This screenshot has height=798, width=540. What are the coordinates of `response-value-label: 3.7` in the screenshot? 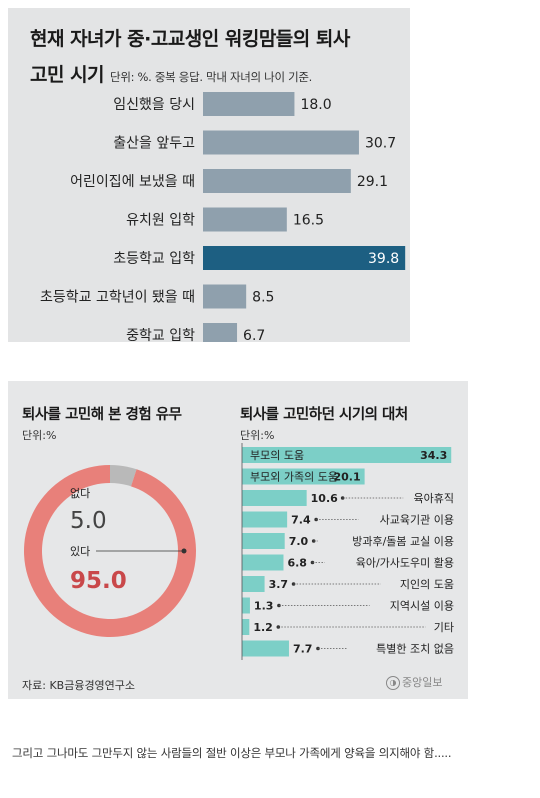 It's located at (279, 584).